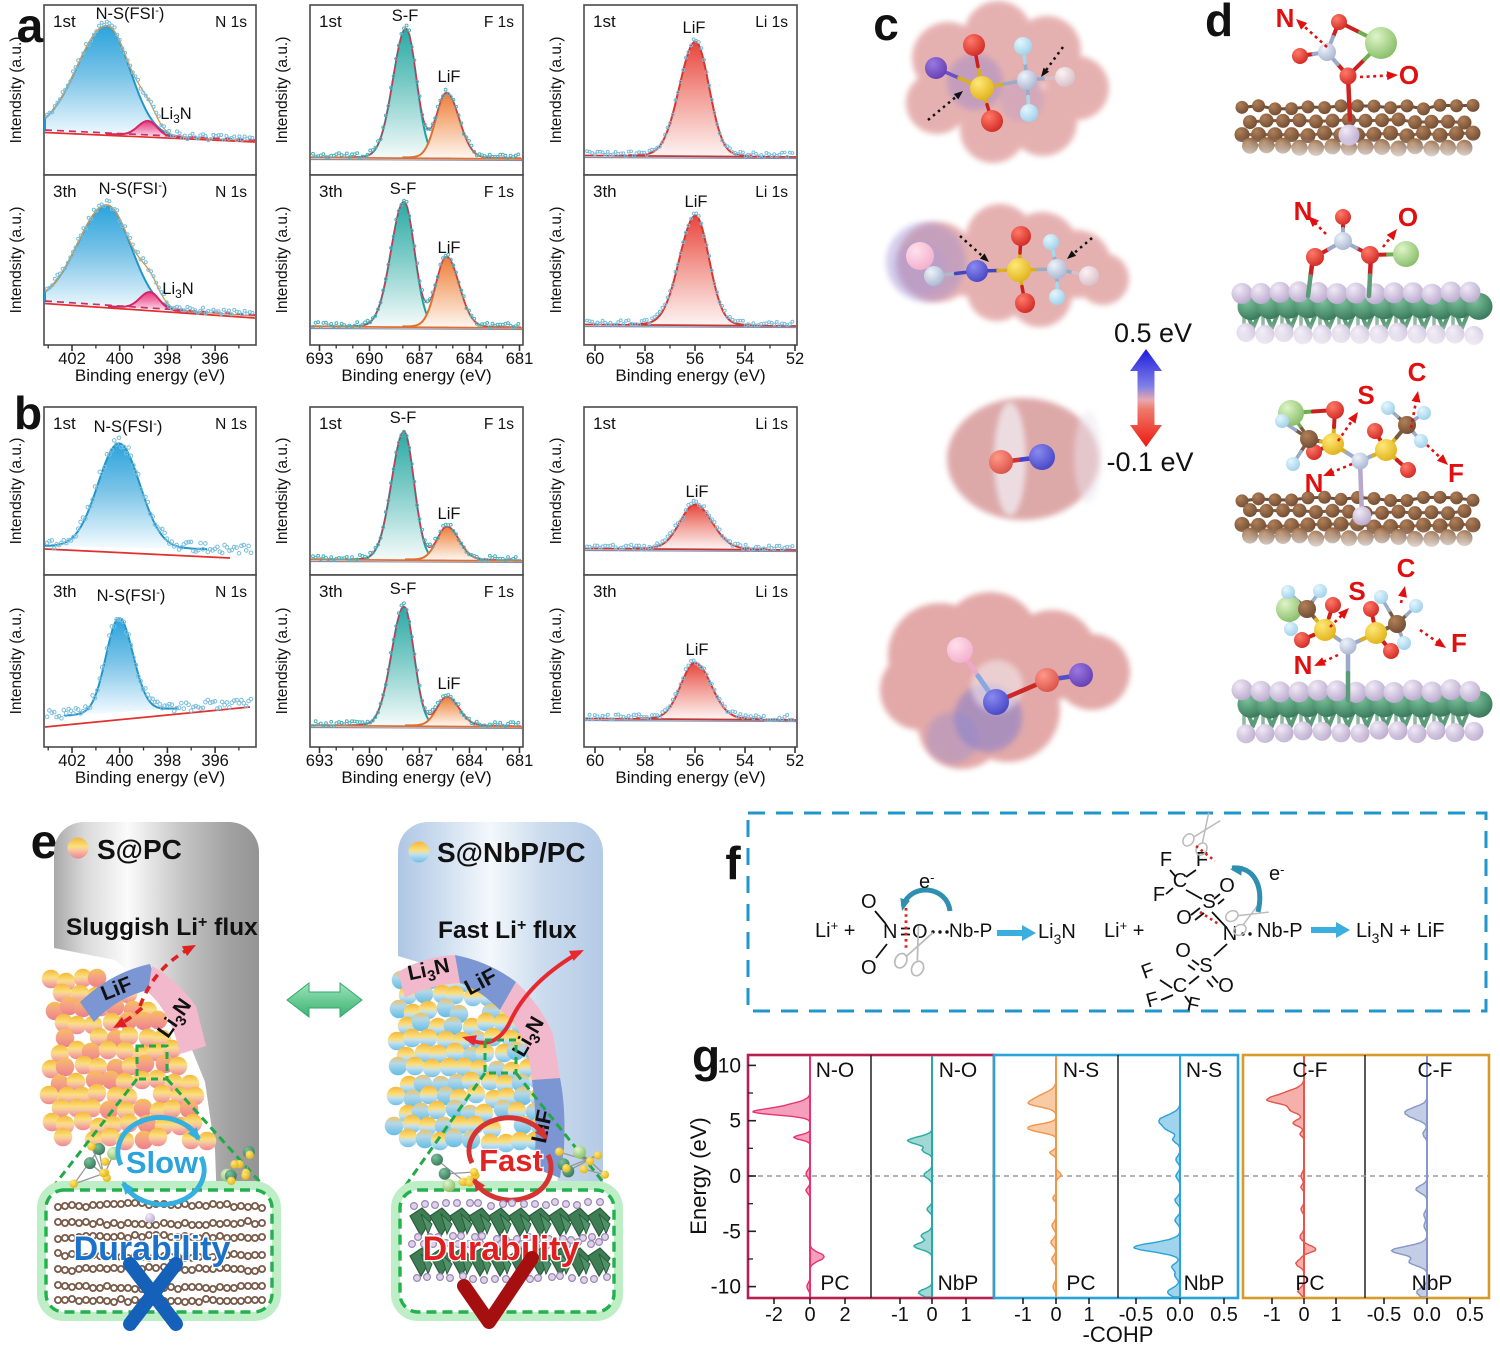 The height and width of the screenshot is (1350, 1500). I want to click on svg-text: C, so click(1417, 372).